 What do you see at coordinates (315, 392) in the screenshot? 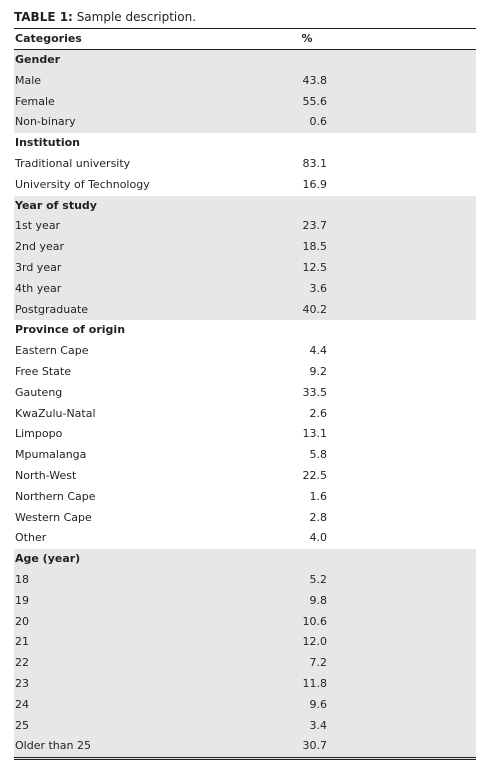
I see `percent-cell: 33.5` at bounding box center [315, 392].